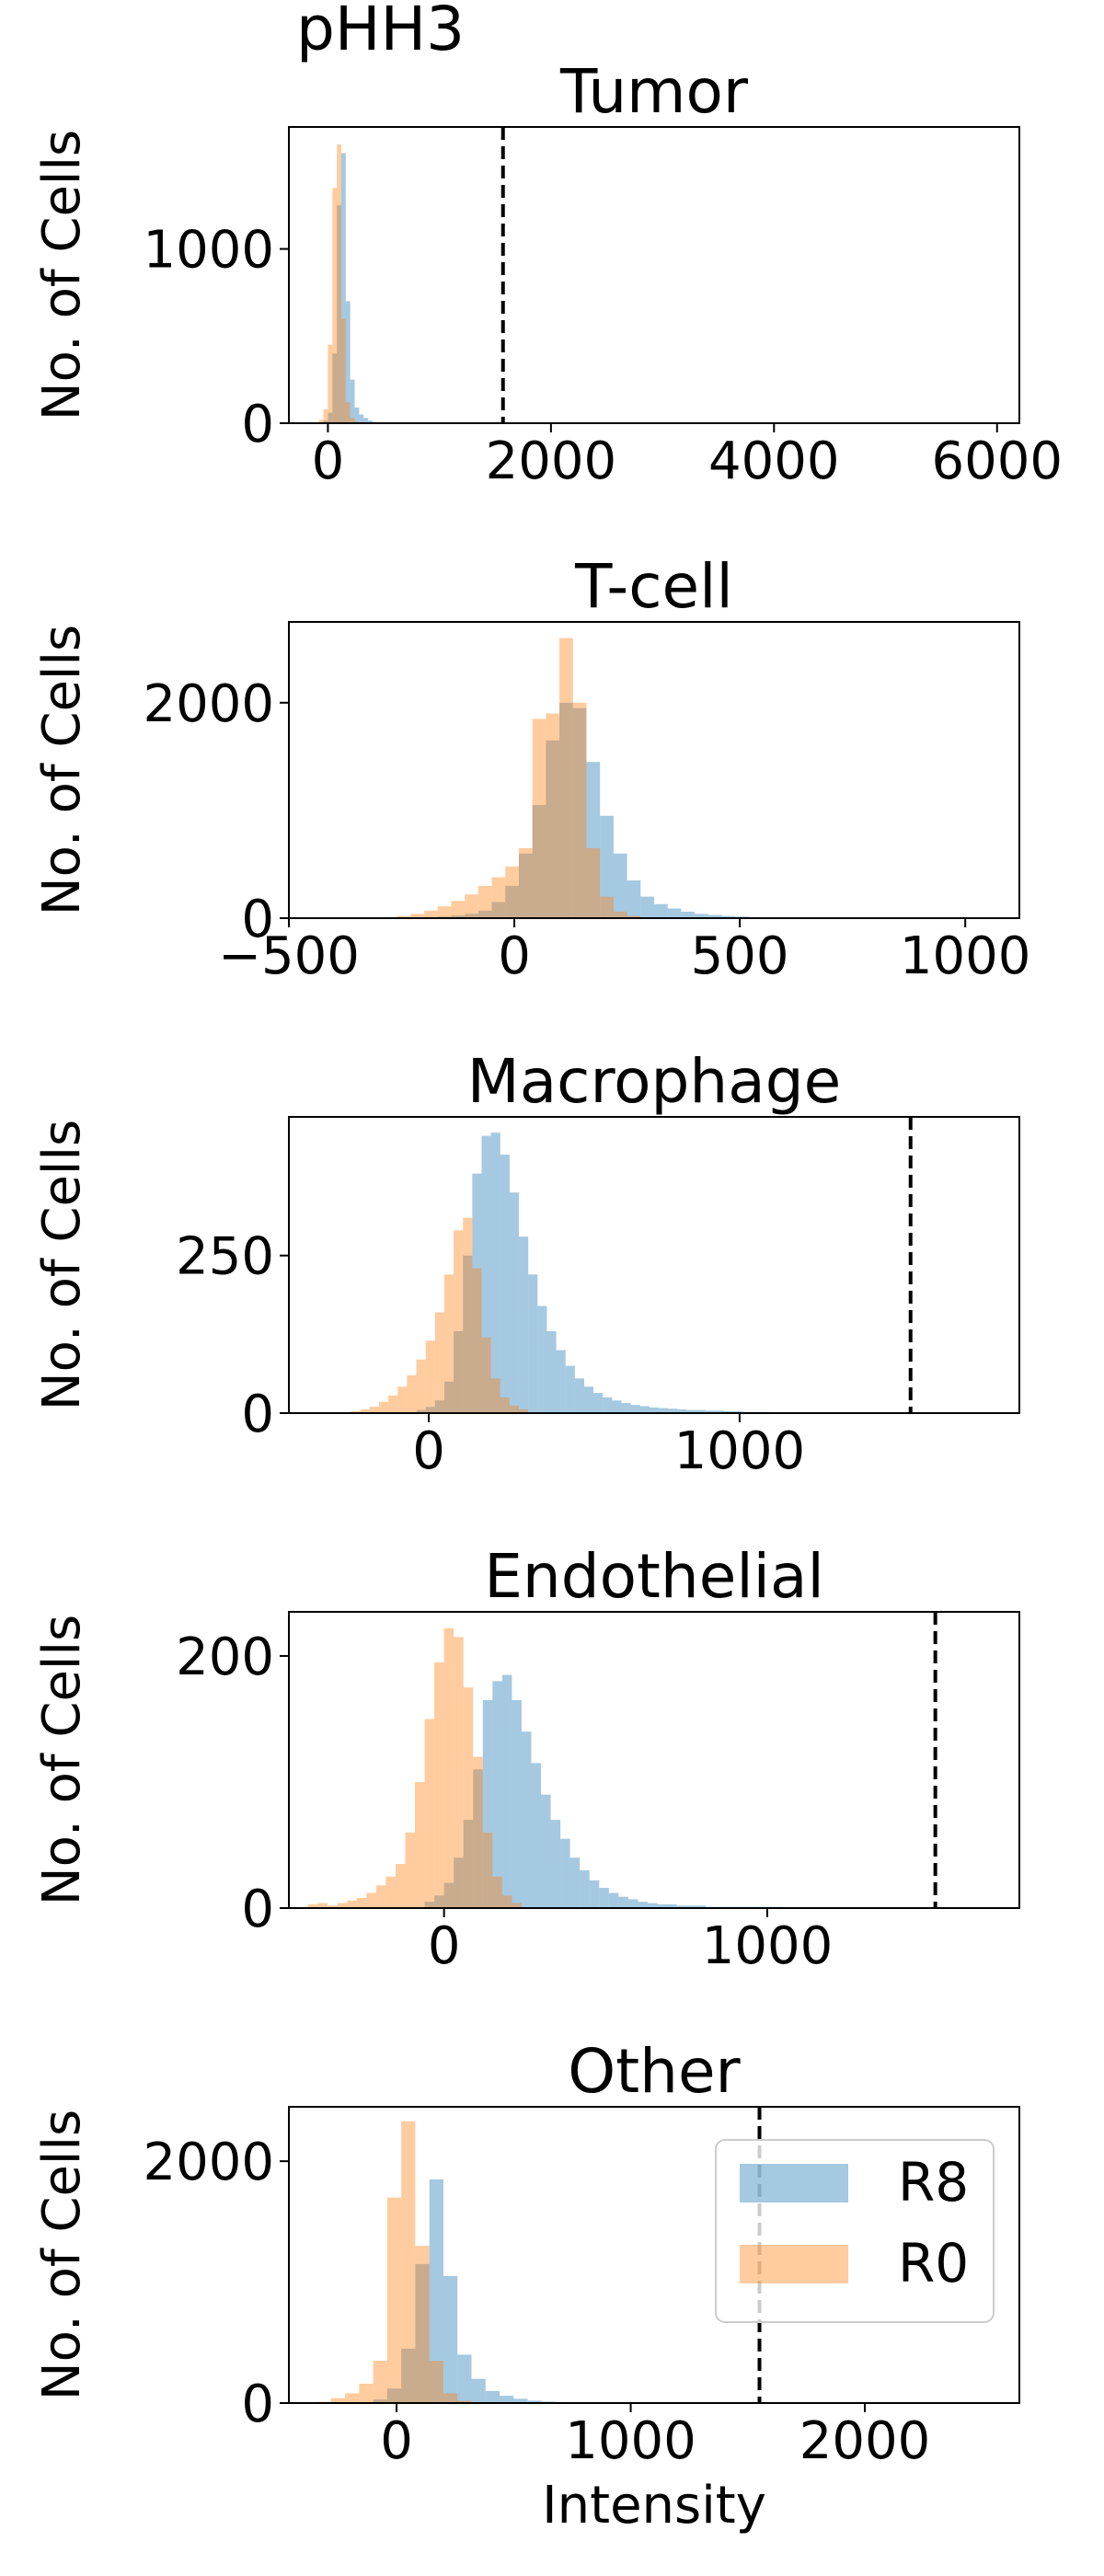 The image size is (1104, 2576). Describe the element at coordinates (794, 2264) in the screenshot. I see `legend-swatch-r0` at that location.